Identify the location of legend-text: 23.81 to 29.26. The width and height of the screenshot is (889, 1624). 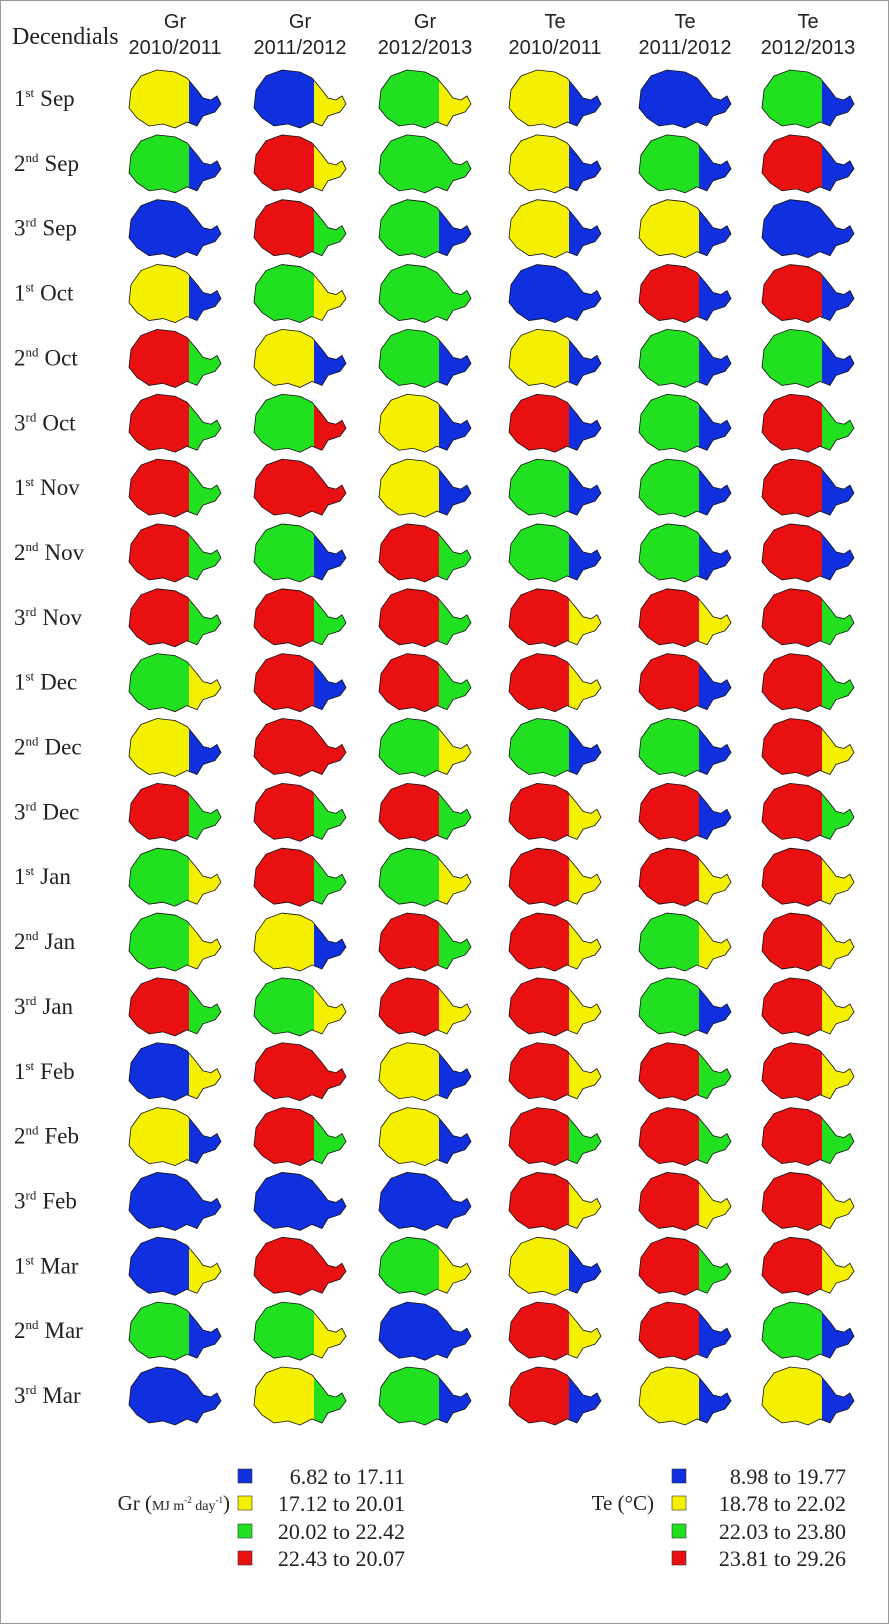
(782, 1558).